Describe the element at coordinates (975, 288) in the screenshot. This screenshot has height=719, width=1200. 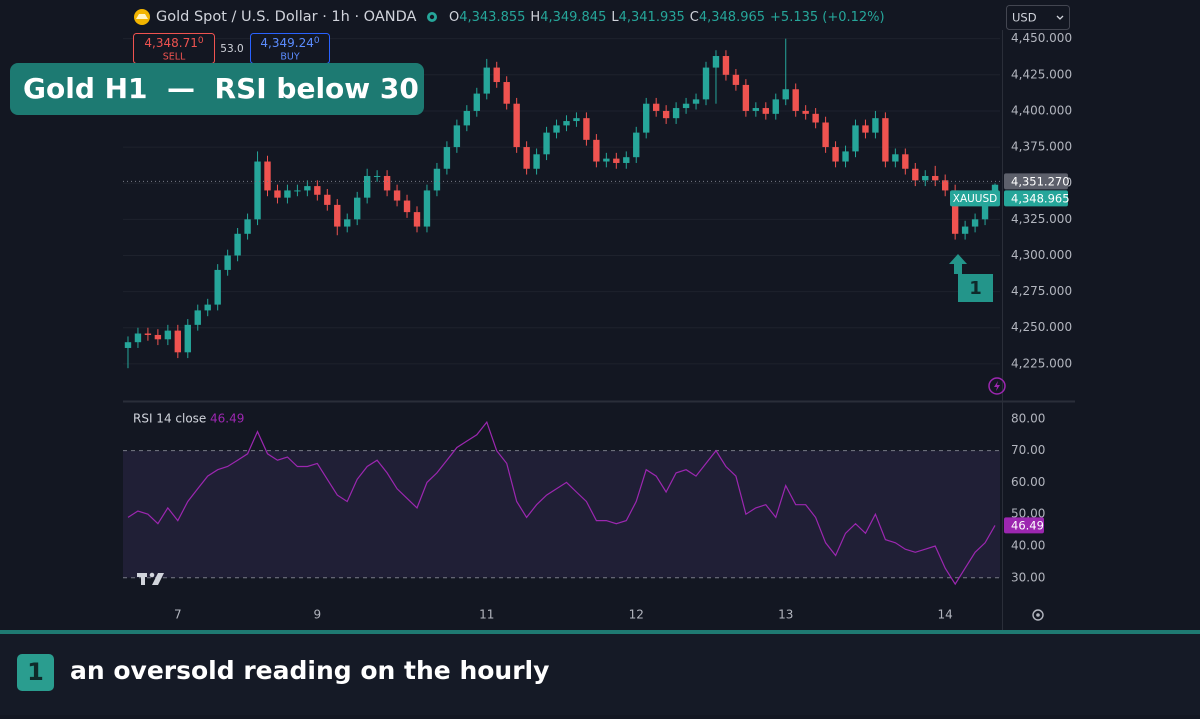
I see `annotation-badge` at that location.